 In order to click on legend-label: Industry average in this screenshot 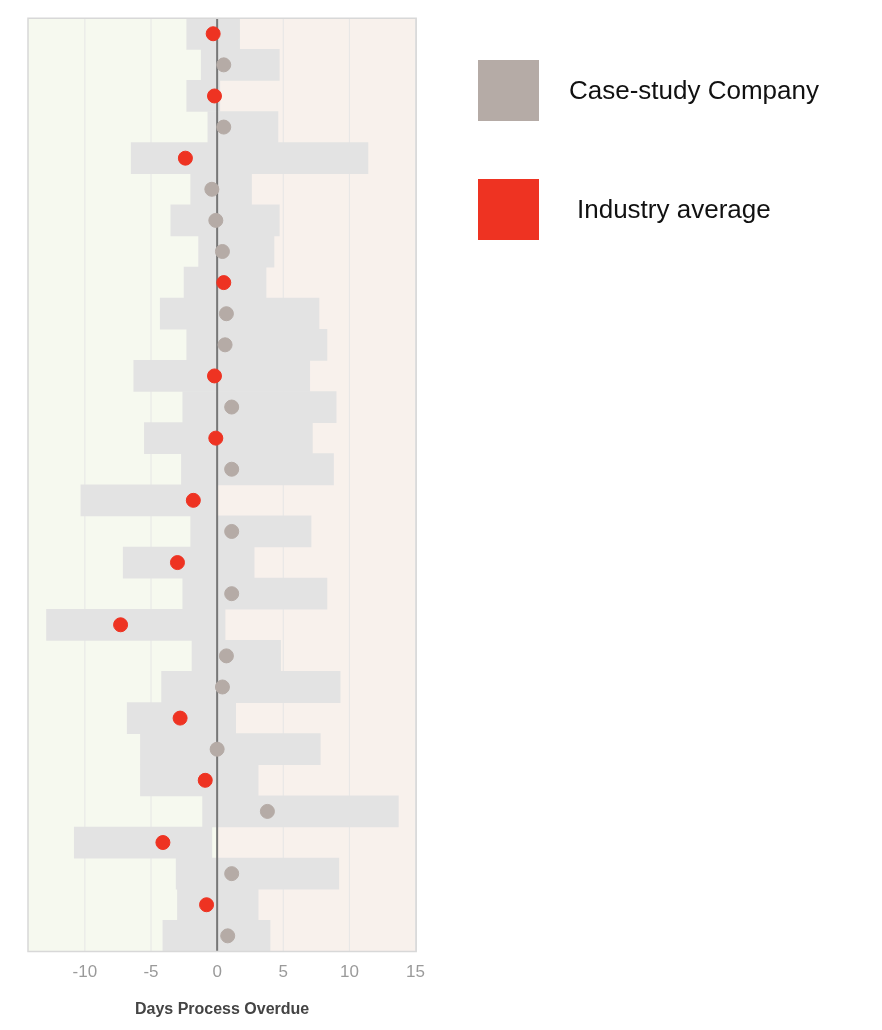, I will do `click(674, 209)`.